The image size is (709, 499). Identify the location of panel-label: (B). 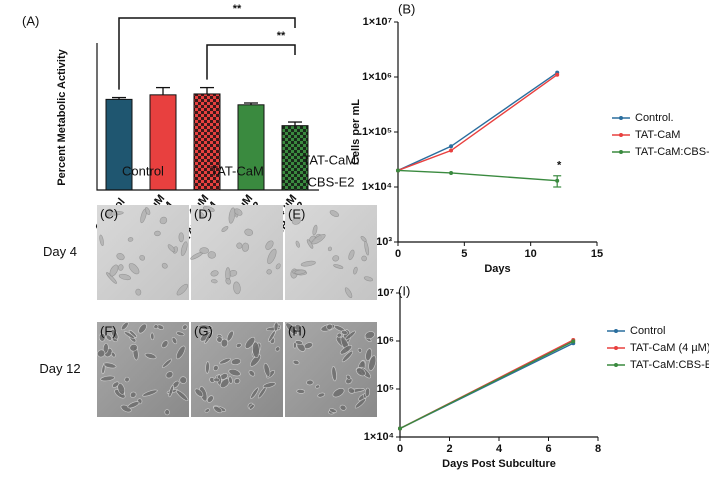
(406, 8).